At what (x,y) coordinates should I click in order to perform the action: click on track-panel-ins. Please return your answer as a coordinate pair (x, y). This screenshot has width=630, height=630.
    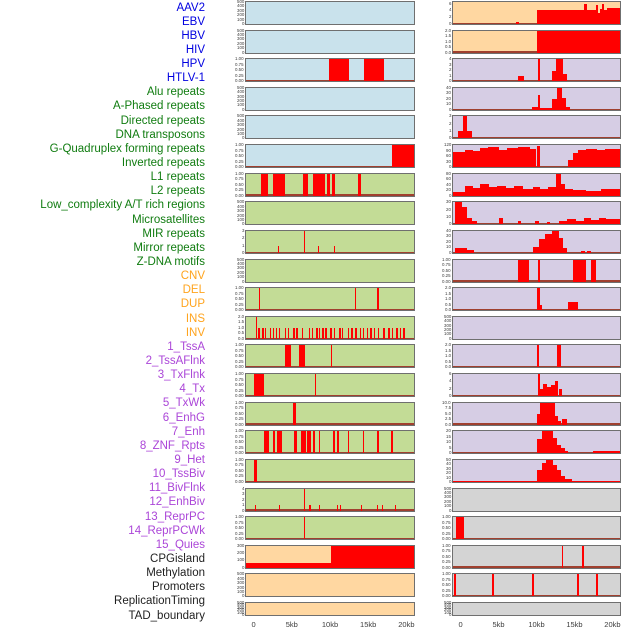
    Looking at the image, I should click on (536, 13).